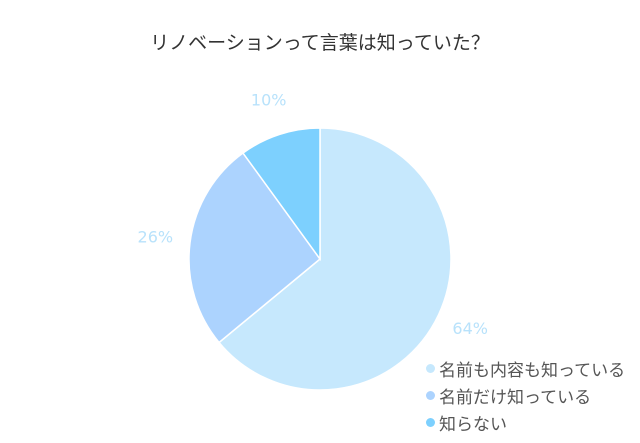 The height and width of the screenshot is (443, 640). I want to click on legend-item-both: 名前も内容も知っている, so click(525, 368).